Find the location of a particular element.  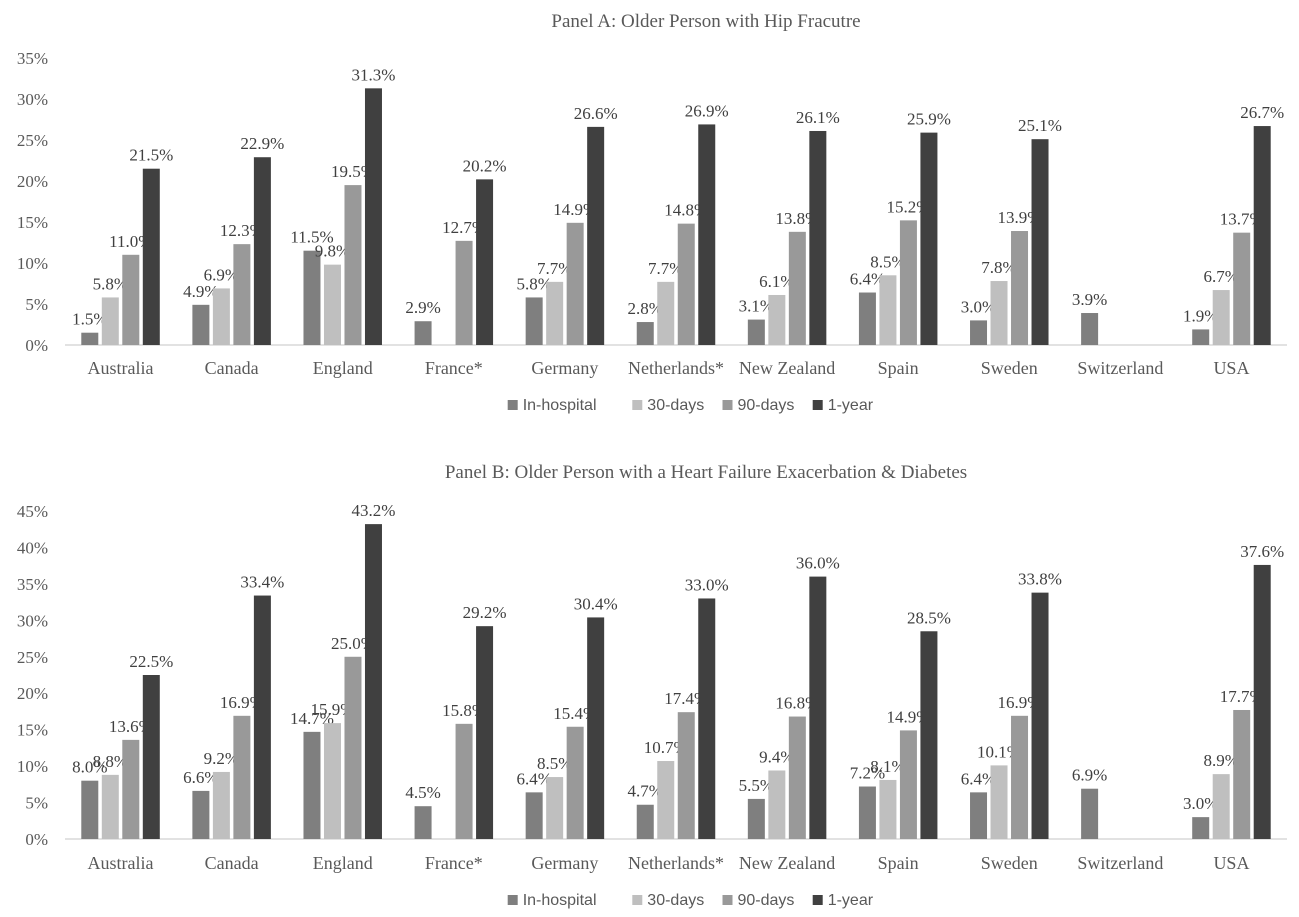

data-label: 17.4% is located at coordinates (686, 698).